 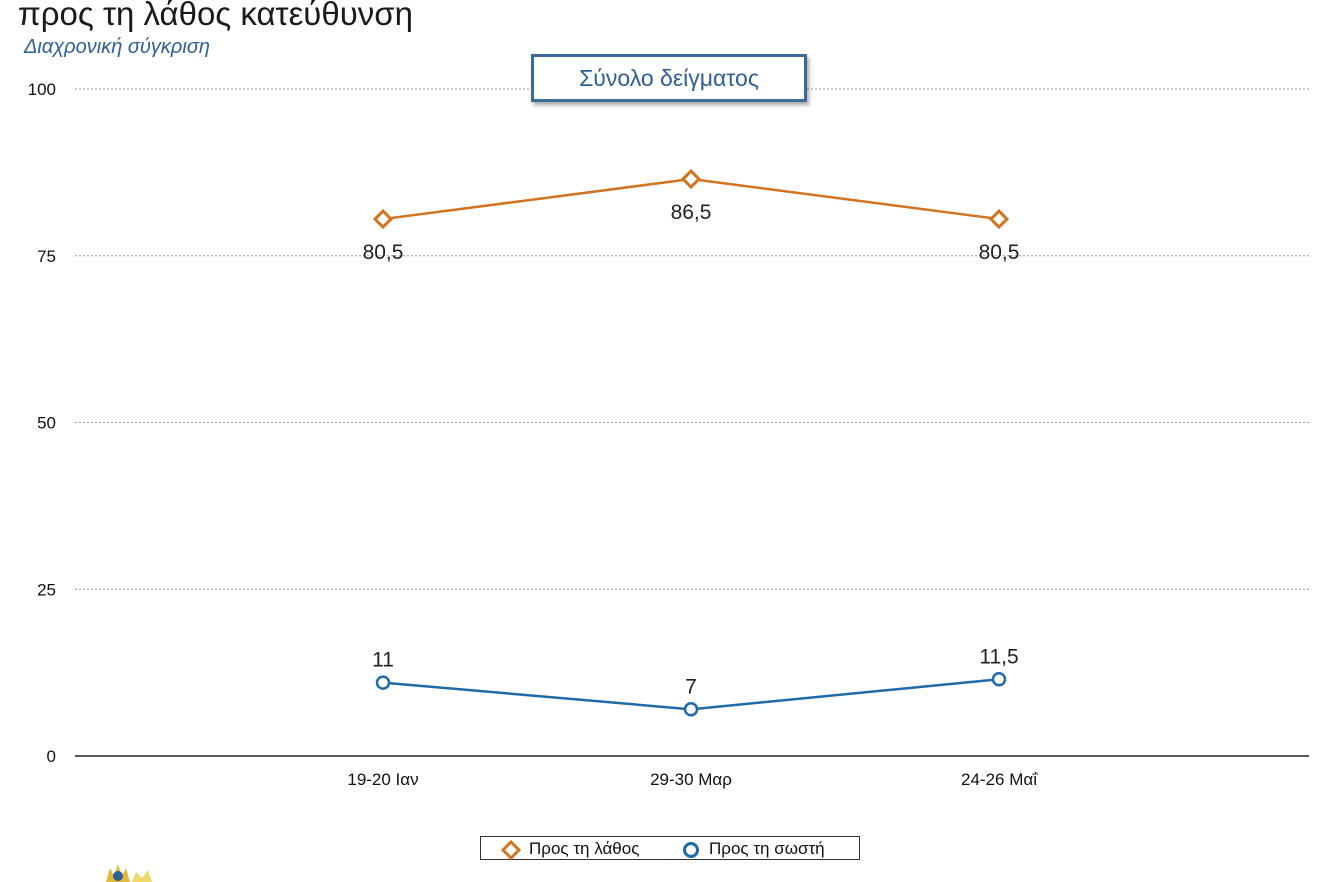 I want to click on y-tick-label: 25, so click(x=46, y=589).